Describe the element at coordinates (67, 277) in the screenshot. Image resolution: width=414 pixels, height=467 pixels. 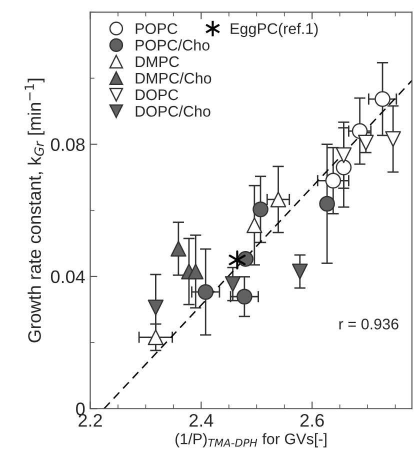
I see `y-tick-label: 0.04` at that location.